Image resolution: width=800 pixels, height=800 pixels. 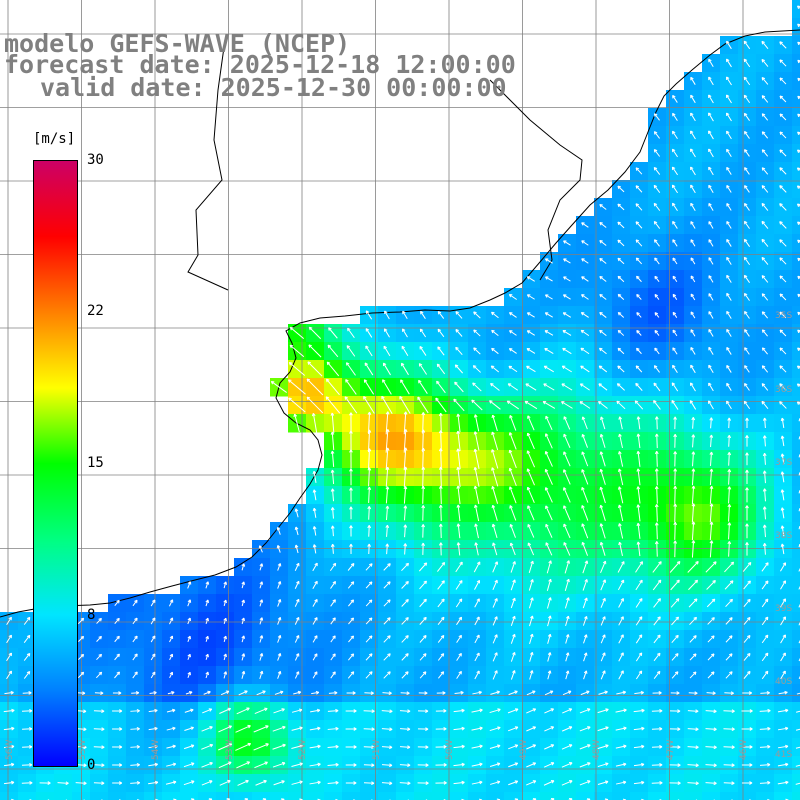 What do you see at coordinates (783, 536) in the screenshot?
I see `latitude-label: 38S` at bounding box center [783, 536].